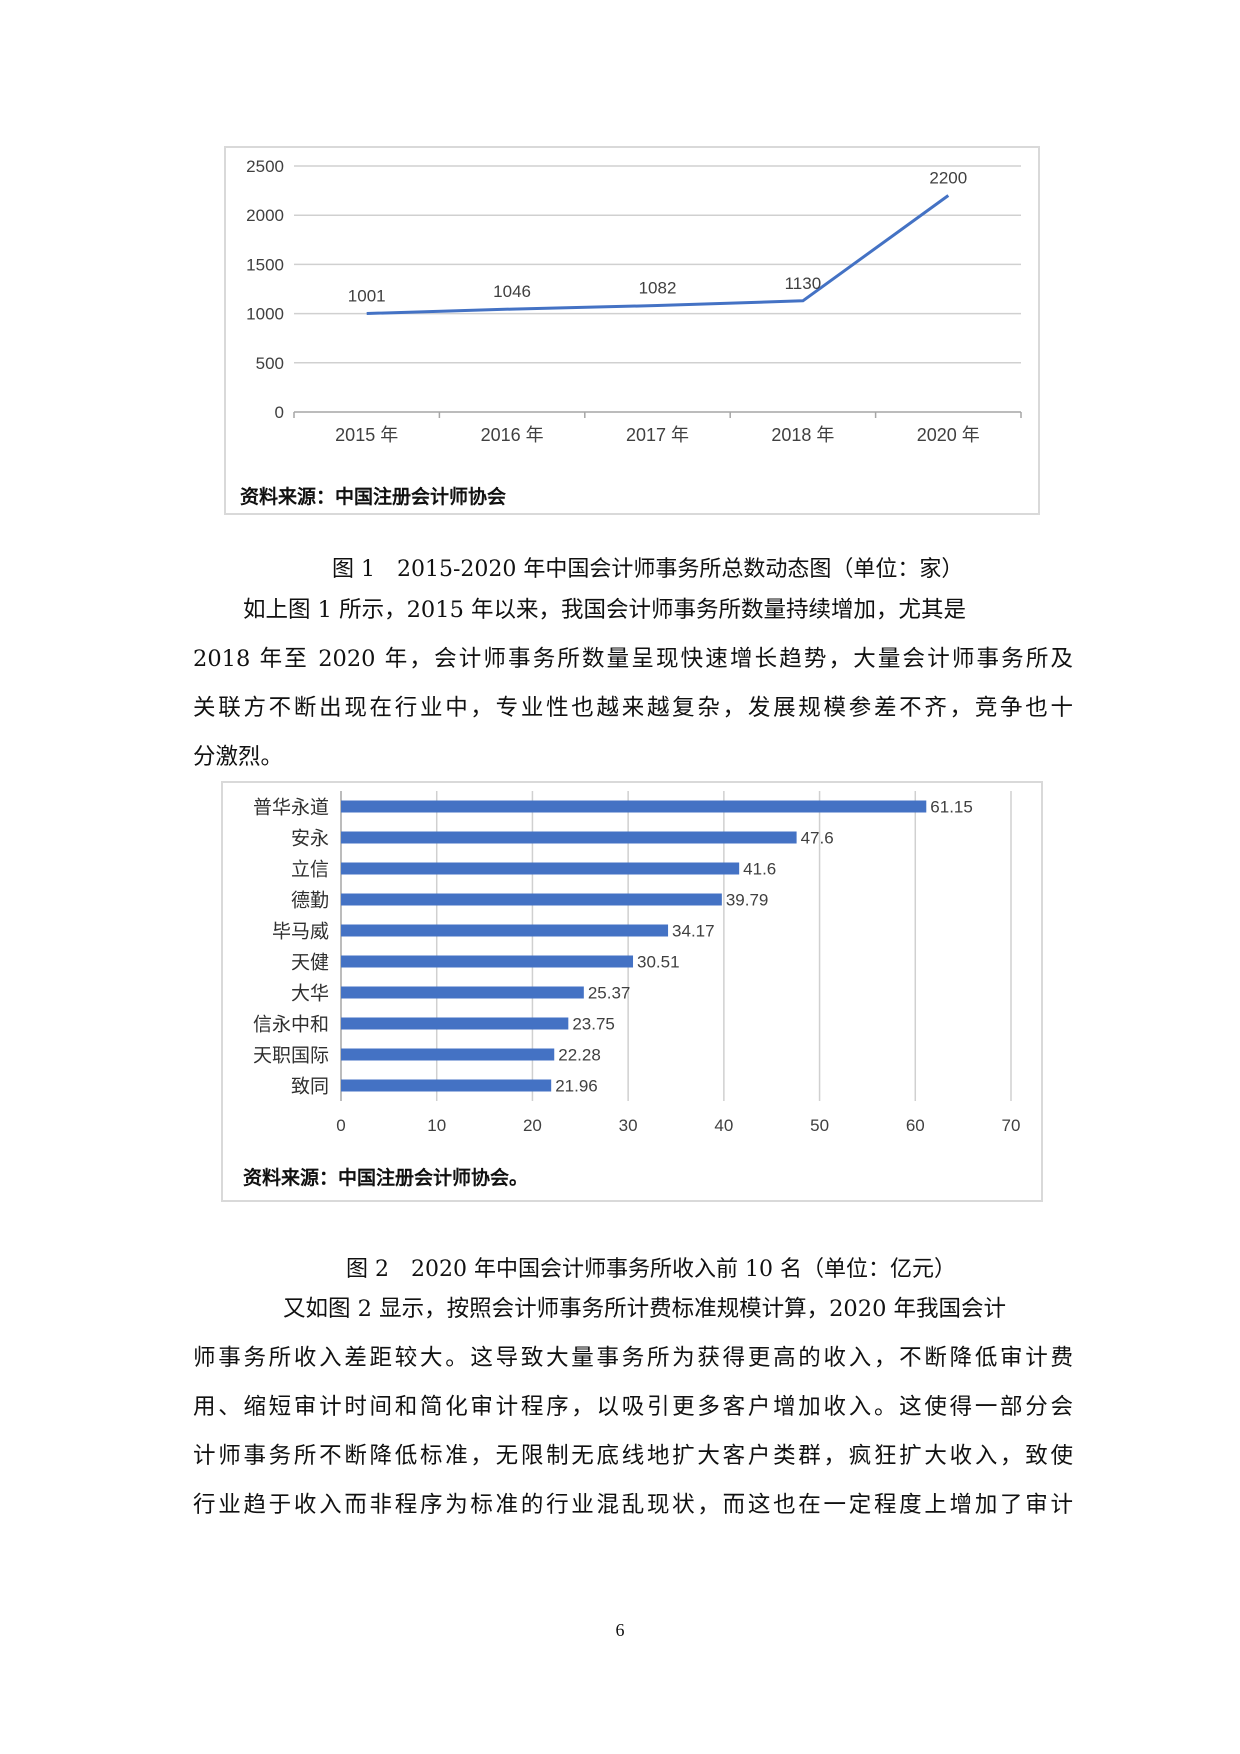  Describe the element at coordinates (367, 296) in the screenshot. I see `data-label: 1001` at that location.